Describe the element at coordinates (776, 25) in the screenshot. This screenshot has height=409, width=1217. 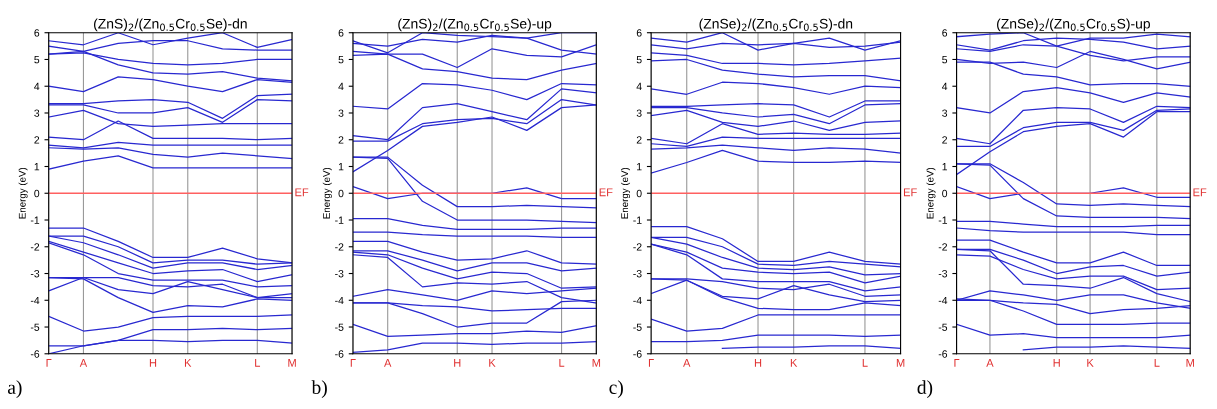
I see `chart-title: (ZnSe)$_{2}$/(Zn$_{0.5}$Cr$_{0.5}$S)-dn` at that location.